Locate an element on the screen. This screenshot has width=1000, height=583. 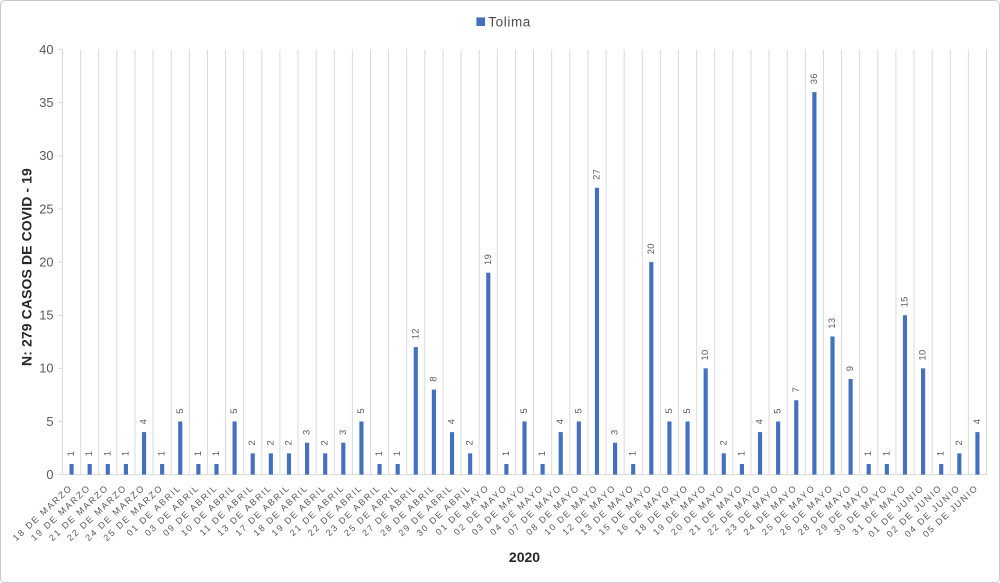
svg-text: 0 is located at coordinates (49, 474).